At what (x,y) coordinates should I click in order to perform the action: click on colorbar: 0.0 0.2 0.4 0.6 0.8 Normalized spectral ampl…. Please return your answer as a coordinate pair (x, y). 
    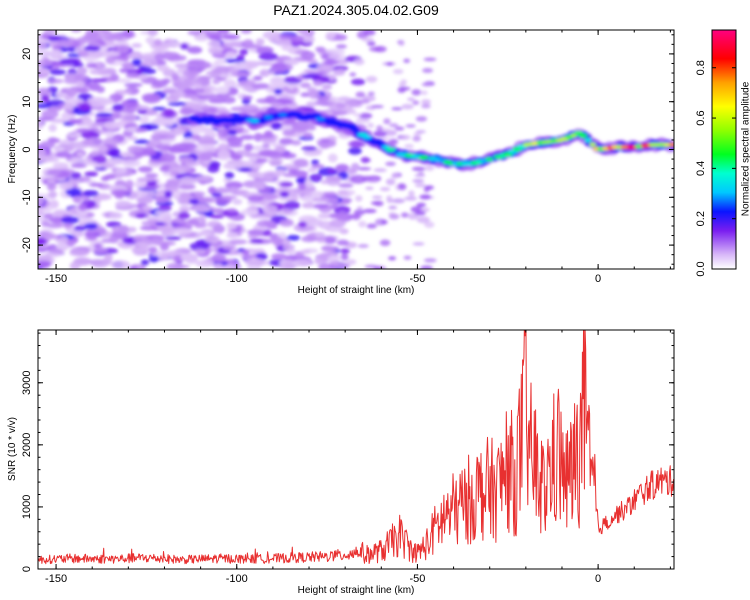
    Looking at the image, I should click on (722, 153).